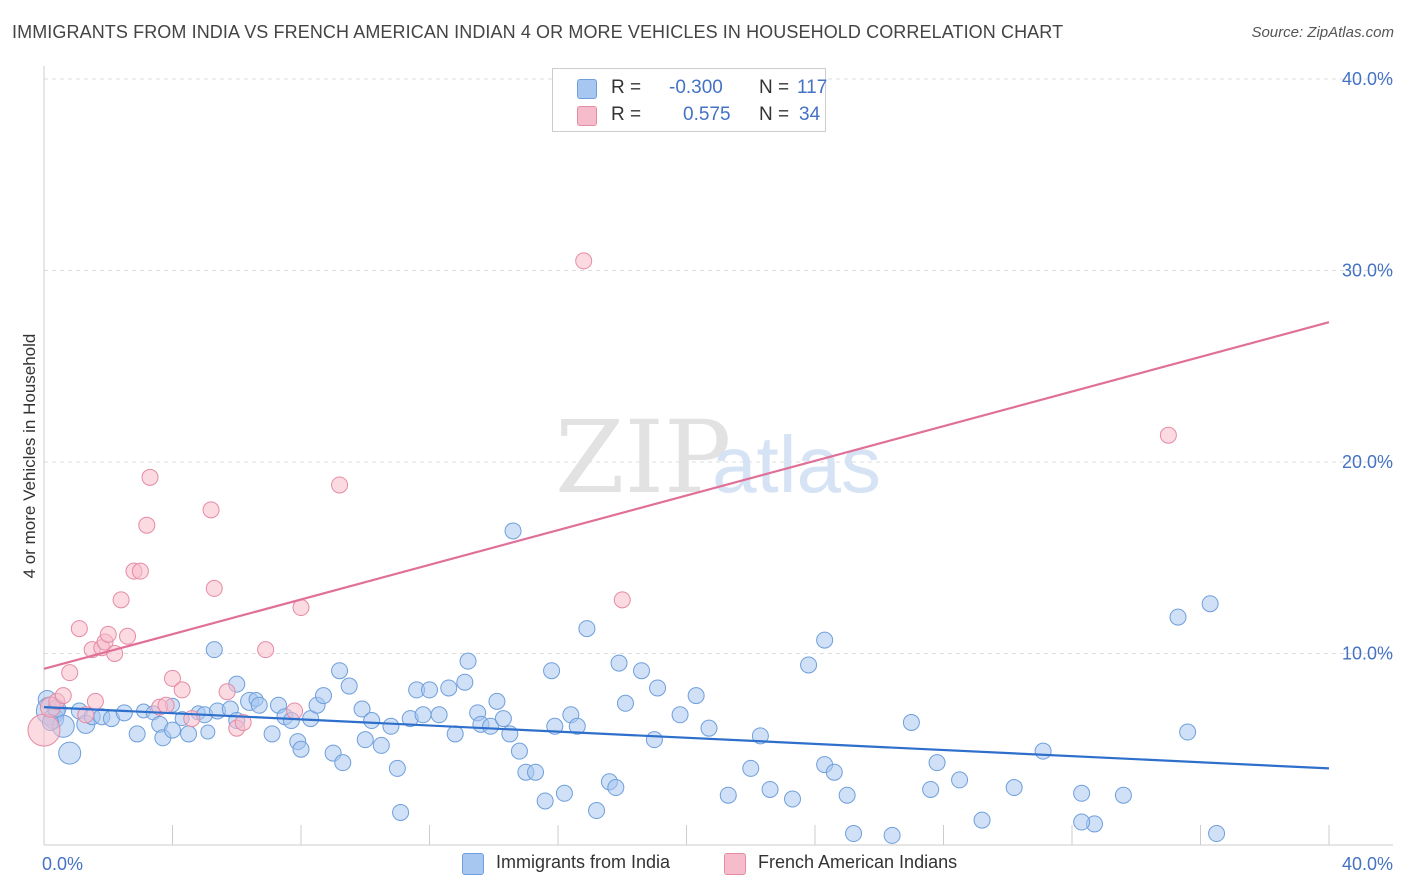 The image size is (1406, 892). I want to click on legend-swatch-french, so click(587, 116).